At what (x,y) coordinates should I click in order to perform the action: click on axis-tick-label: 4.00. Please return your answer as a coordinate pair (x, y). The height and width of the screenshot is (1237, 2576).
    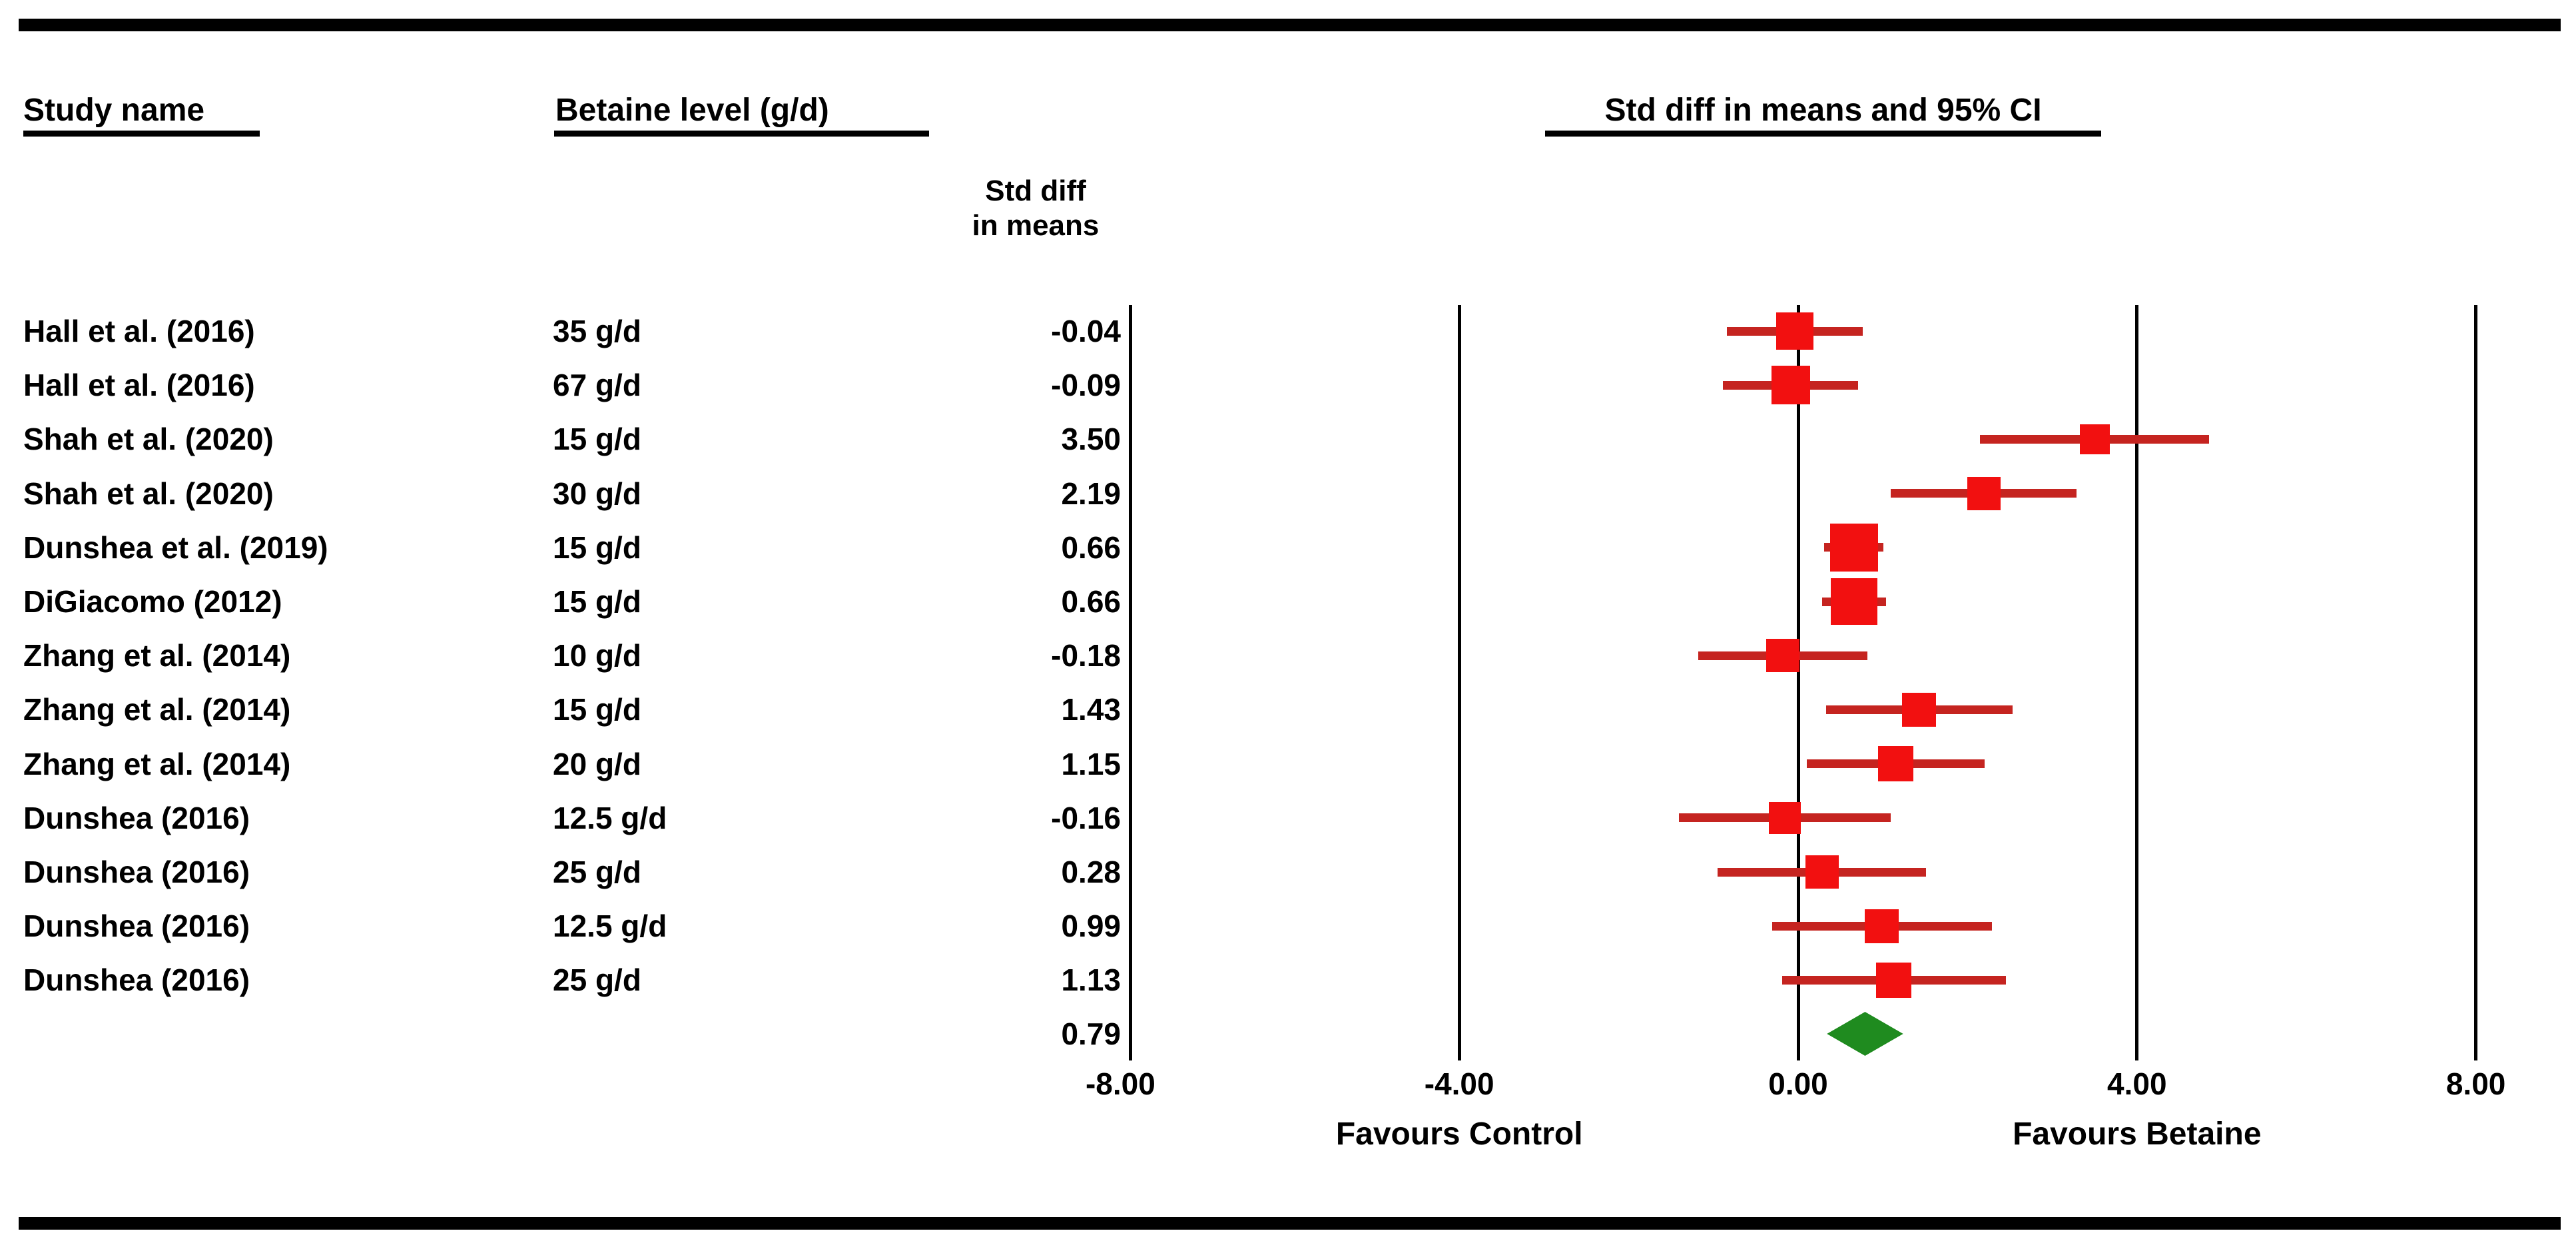
    Looking at the image, I should click on (2137, 1083).